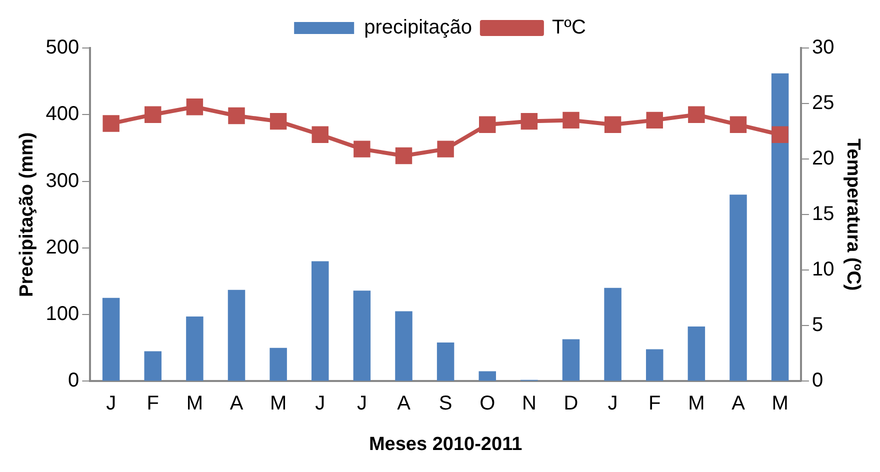 The image size is (880, 472). What do you see at coordinates (27, 214) in the screenshot?
I see `y-axis-title: Precipitação (mm)` at bounding box center [27, 214].